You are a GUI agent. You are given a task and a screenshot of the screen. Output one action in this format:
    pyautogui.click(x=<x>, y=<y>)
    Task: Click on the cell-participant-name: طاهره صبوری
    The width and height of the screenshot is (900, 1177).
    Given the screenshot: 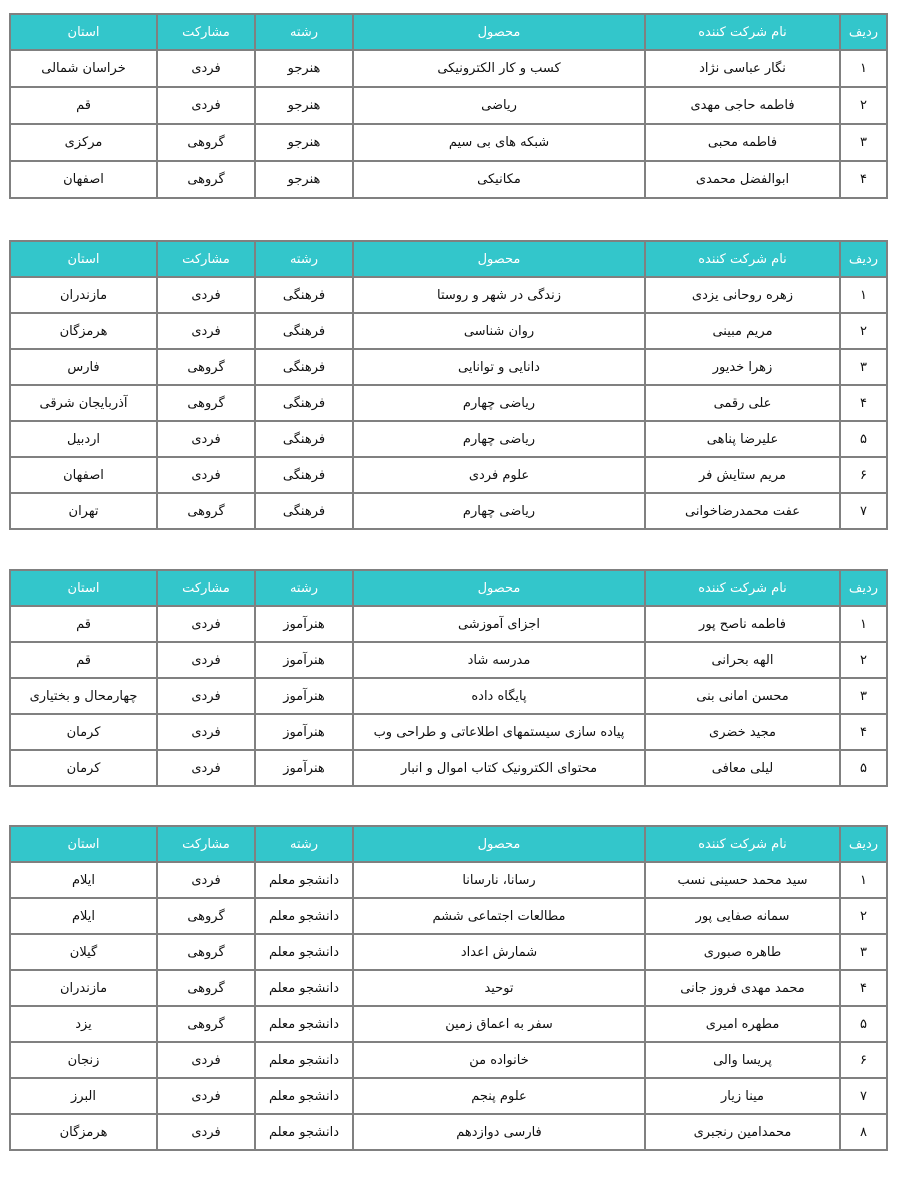 What is the action you would take?
    pyautogui.click(x=742, y=952)
    